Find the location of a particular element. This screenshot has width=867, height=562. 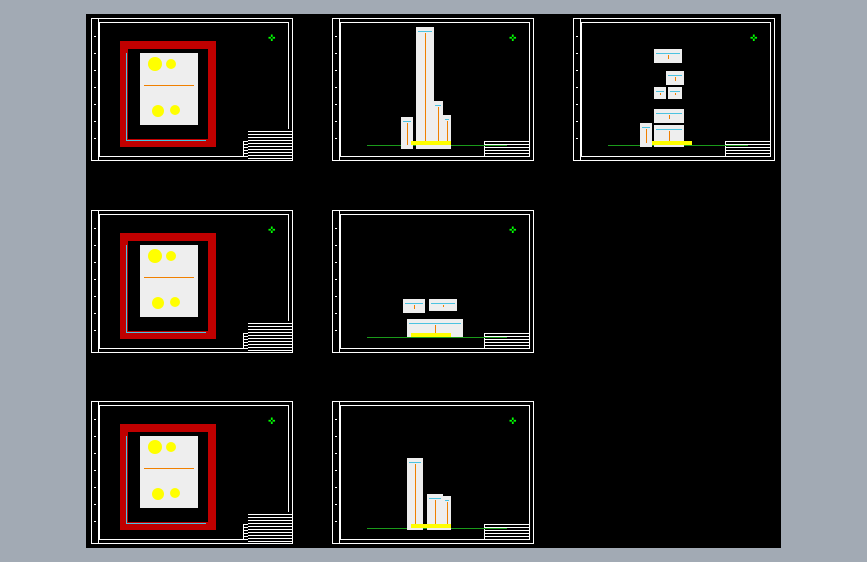

drawing-sheet-elevation-2: ✜ is located at coordinates (433, 281).